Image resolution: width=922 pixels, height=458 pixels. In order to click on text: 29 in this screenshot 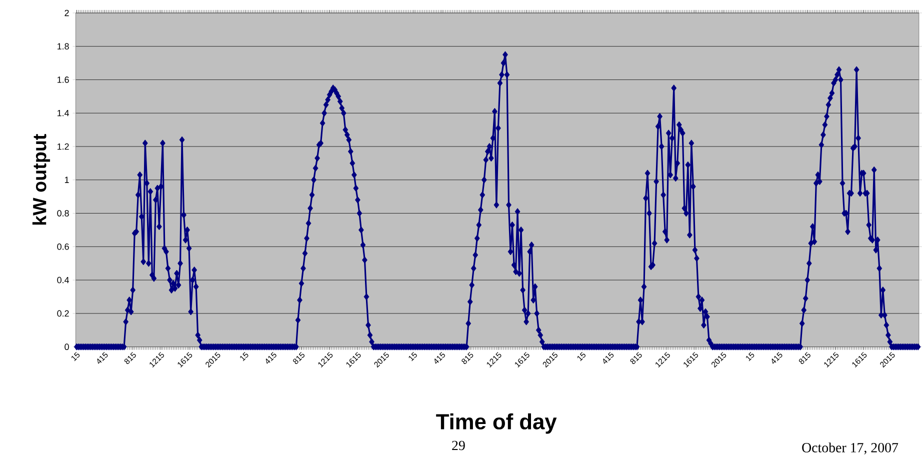, I will do `click(458, 445)`.